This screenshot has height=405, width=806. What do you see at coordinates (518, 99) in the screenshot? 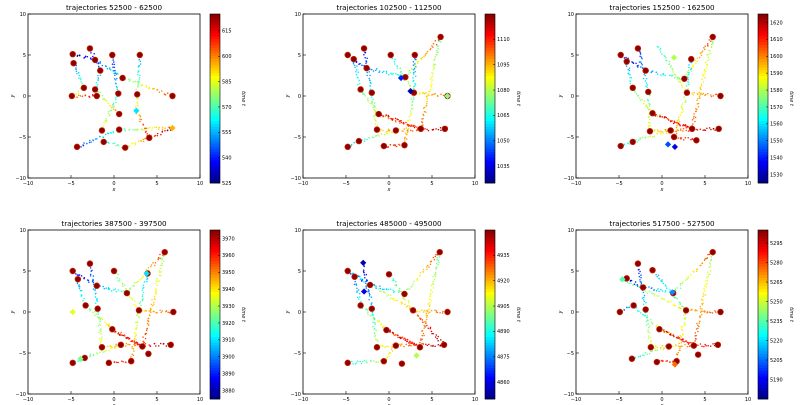
I see `colorbar-label: time t` at bounding box center [518, 99].